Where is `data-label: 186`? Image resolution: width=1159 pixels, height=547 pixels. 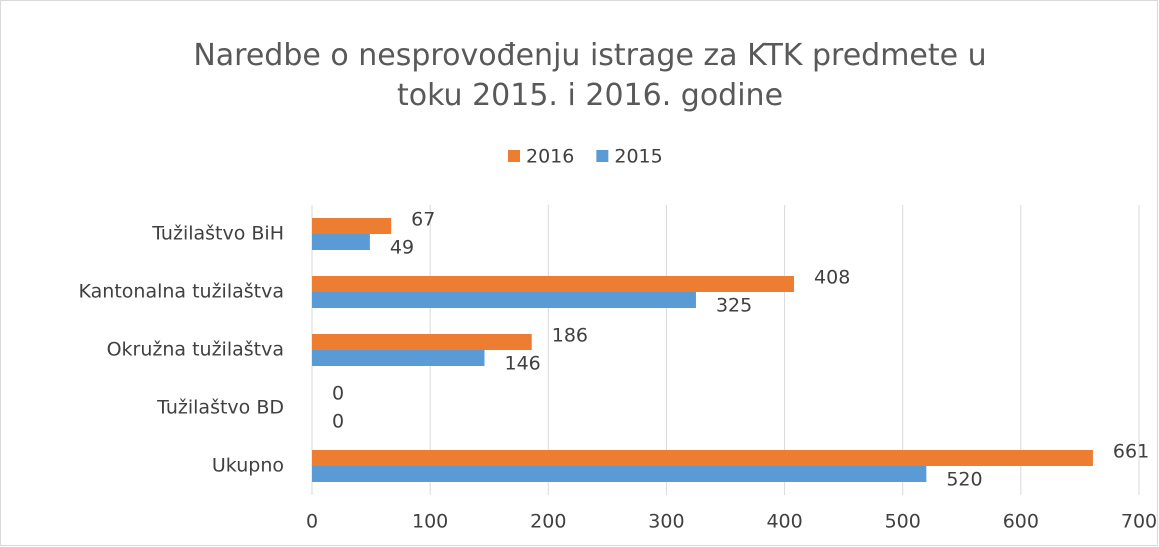
data-label: 186 is located at coordinates (570, 336).